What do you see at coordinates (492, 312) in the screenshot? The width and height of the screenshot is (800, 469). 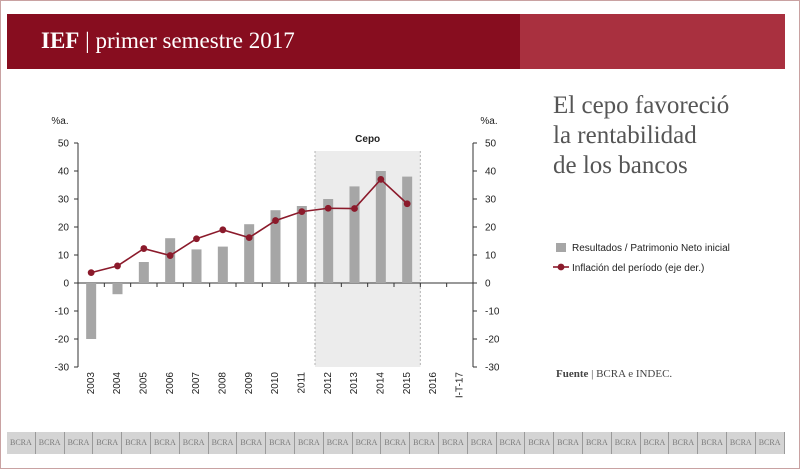 I see `right-tick-label: -10` at bounding box center [492, 312].